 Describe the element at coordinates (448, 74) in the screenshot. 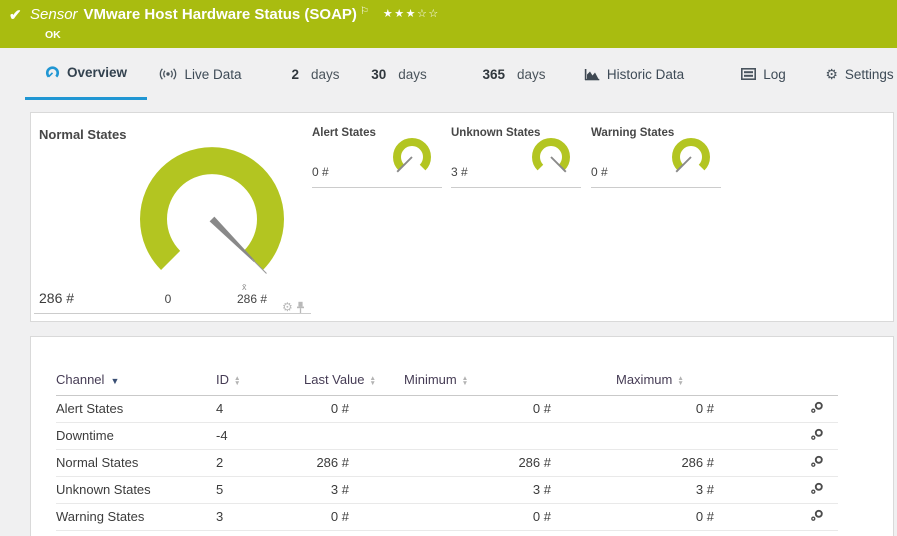

I see `tab-bar: Overview Live Data 2 days 30 days 365 days` at that location.